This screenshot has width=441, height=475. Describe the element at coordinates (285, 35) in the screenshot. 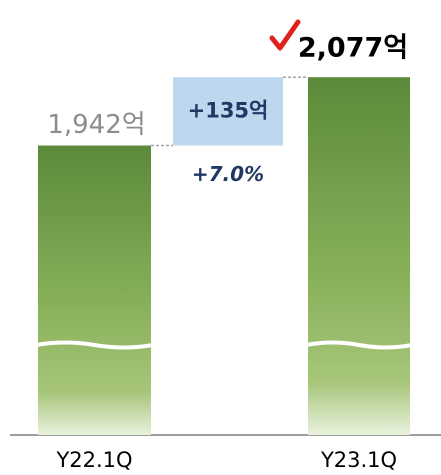

I see `check-icon` at that location.